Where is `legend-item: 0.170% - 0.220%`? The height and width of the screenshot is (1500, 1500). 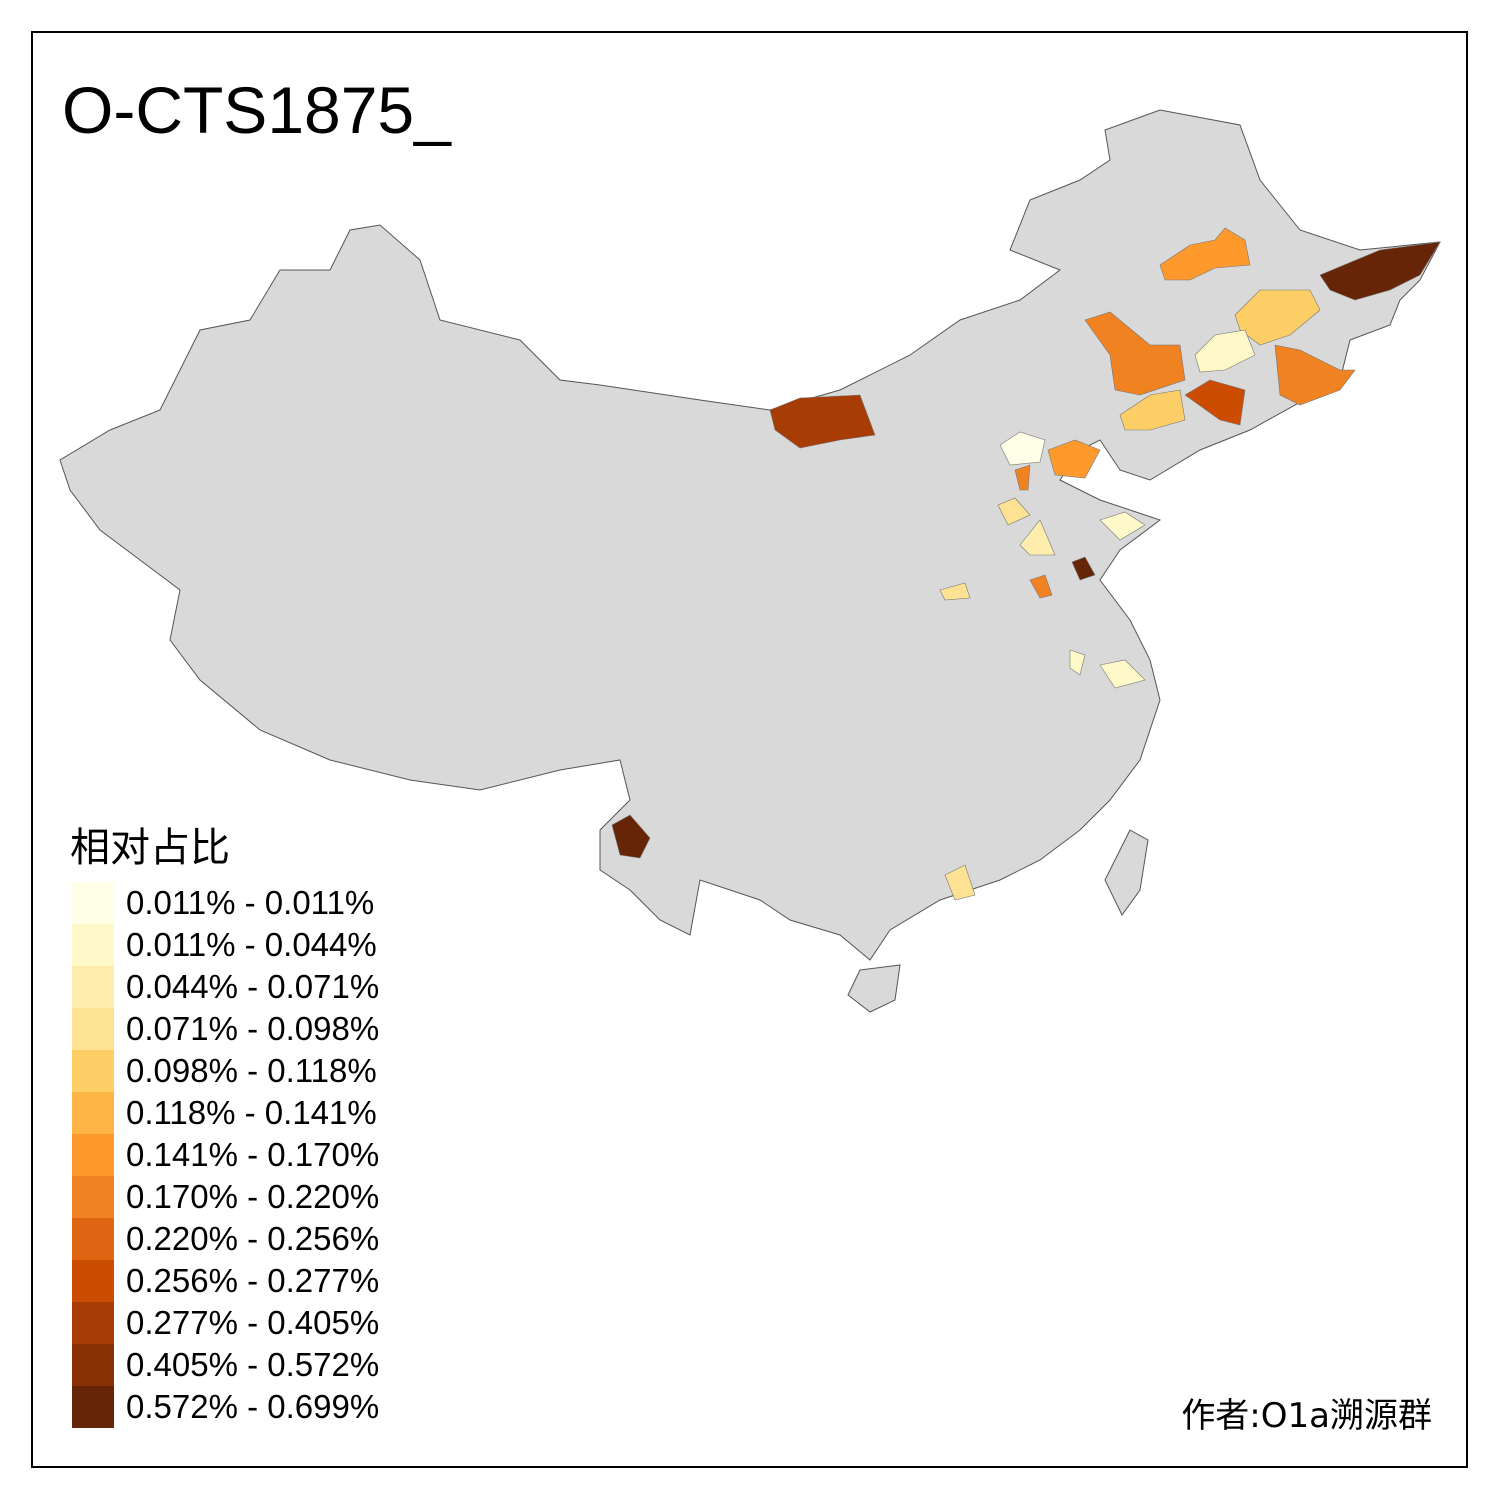 legend-item: 0.170% - 0.220% is located at coordinates (225, 1197).